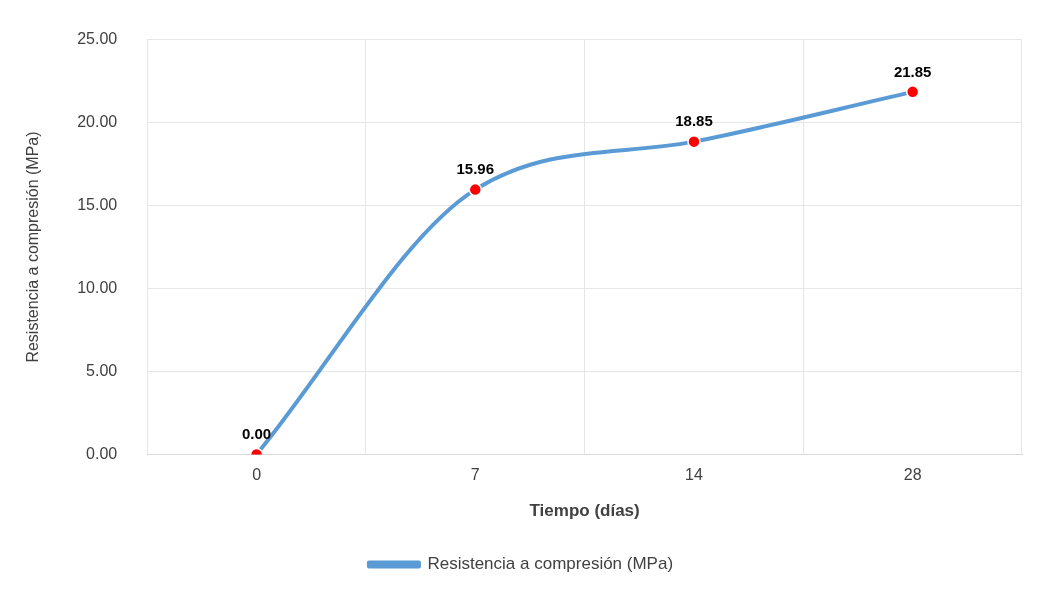 This screenshot has width=1047, height=603. Describe the element at coordinates (912, 71) in the screenshot. I see `data-label: 21.85` at that location.